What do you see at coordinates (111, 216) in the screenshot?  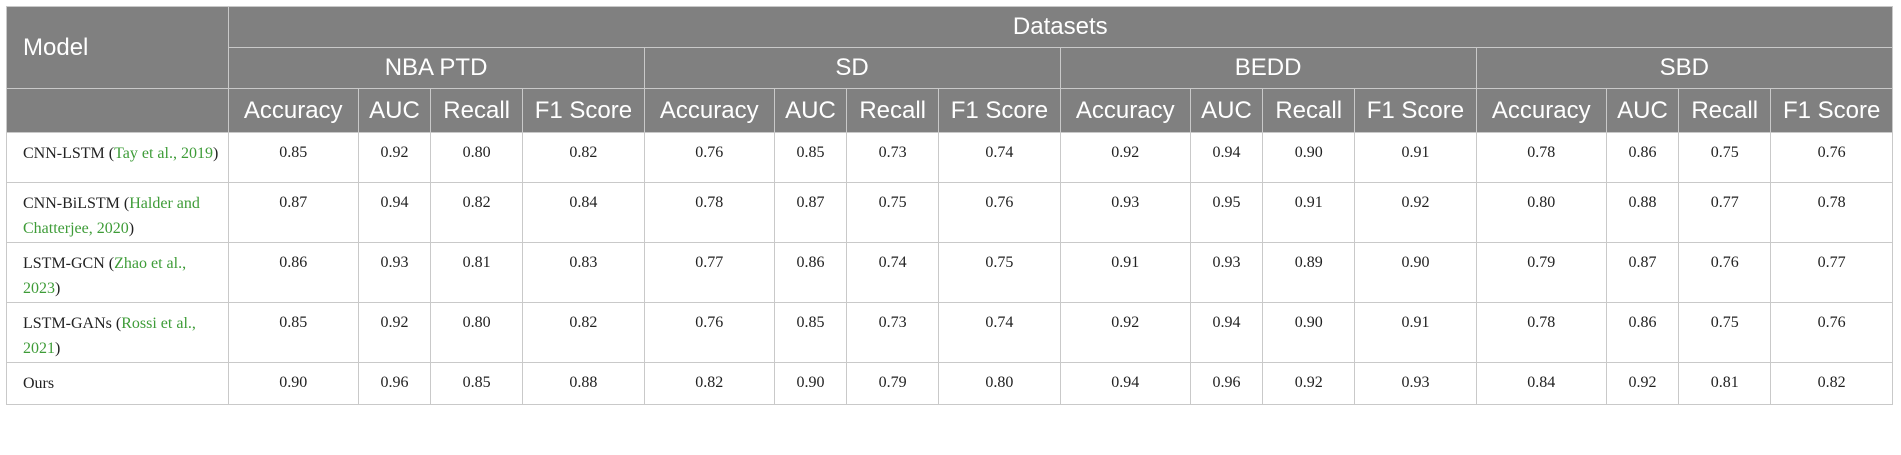 I see `citation-link: Halder and Chatterjee, 2020` at bounding box center [111, 216].